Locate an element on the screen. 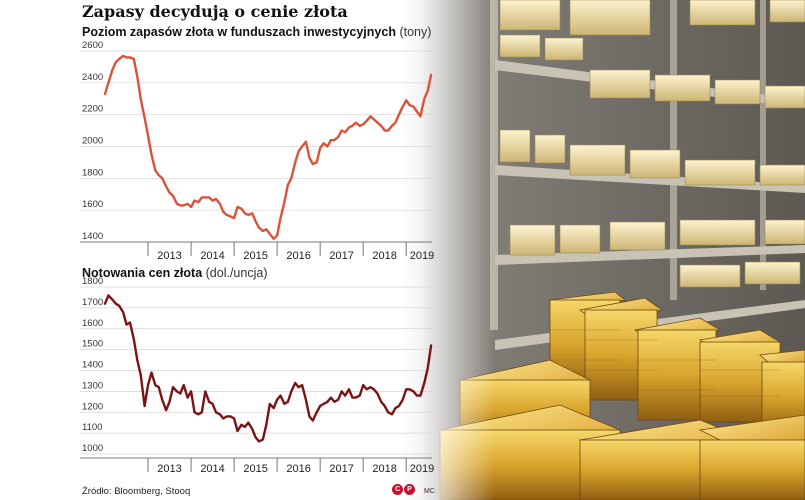 This screenshot has width=805, height=500. chart1-ytick-label: 1800 is located at coordinates (92, 172).